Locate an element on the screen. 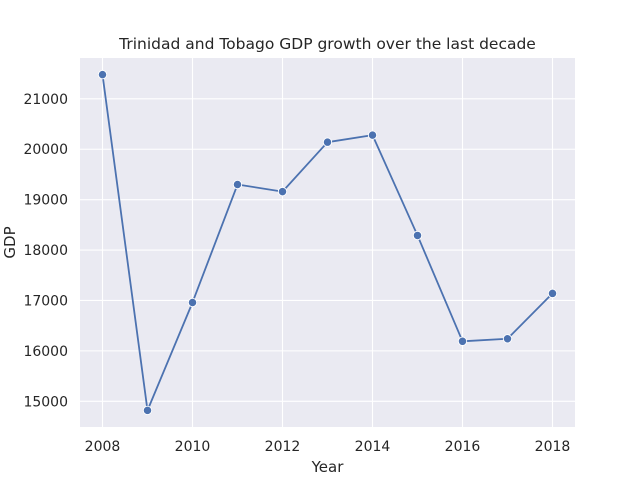  y-tick-labels: 15000 16000 17000 18000 19000 20000 21000 is located at coordinates (45, 251).